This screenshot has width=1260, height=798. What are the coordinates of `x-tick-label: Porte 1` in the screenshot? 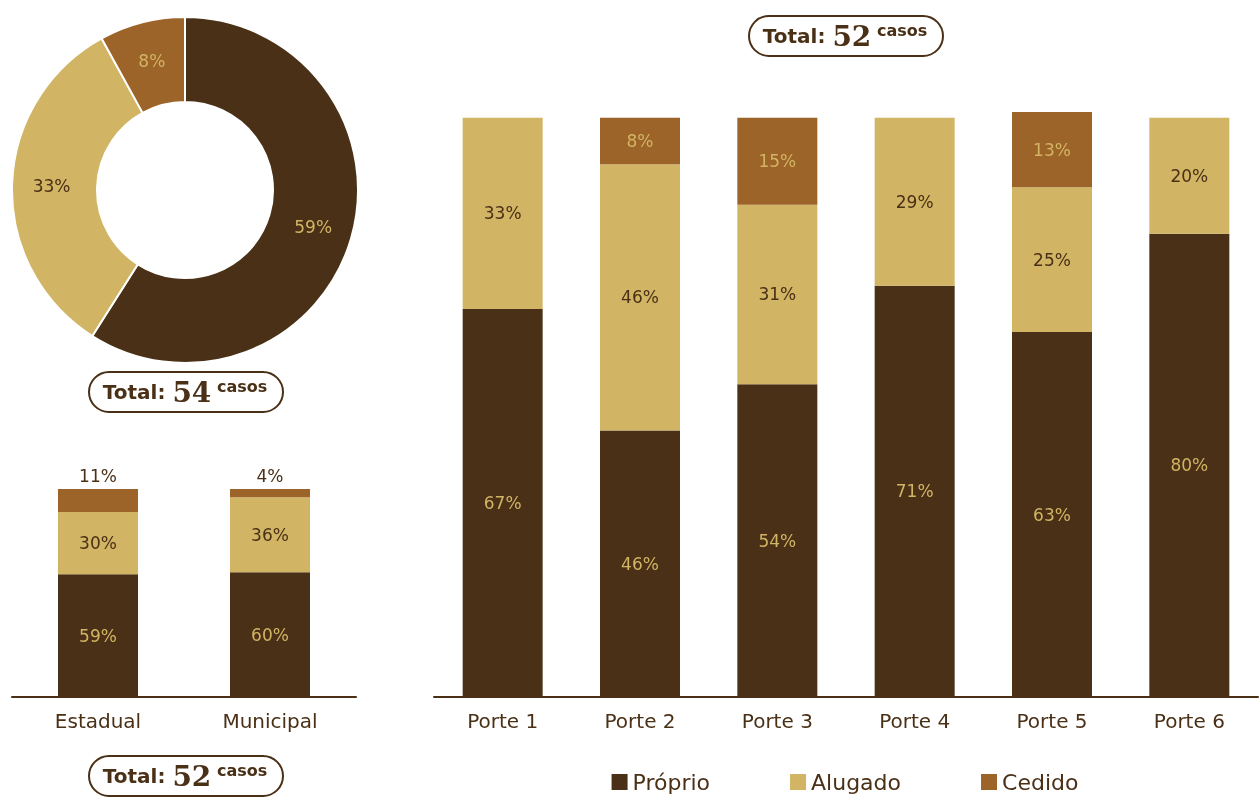 It's located at (503, 721).